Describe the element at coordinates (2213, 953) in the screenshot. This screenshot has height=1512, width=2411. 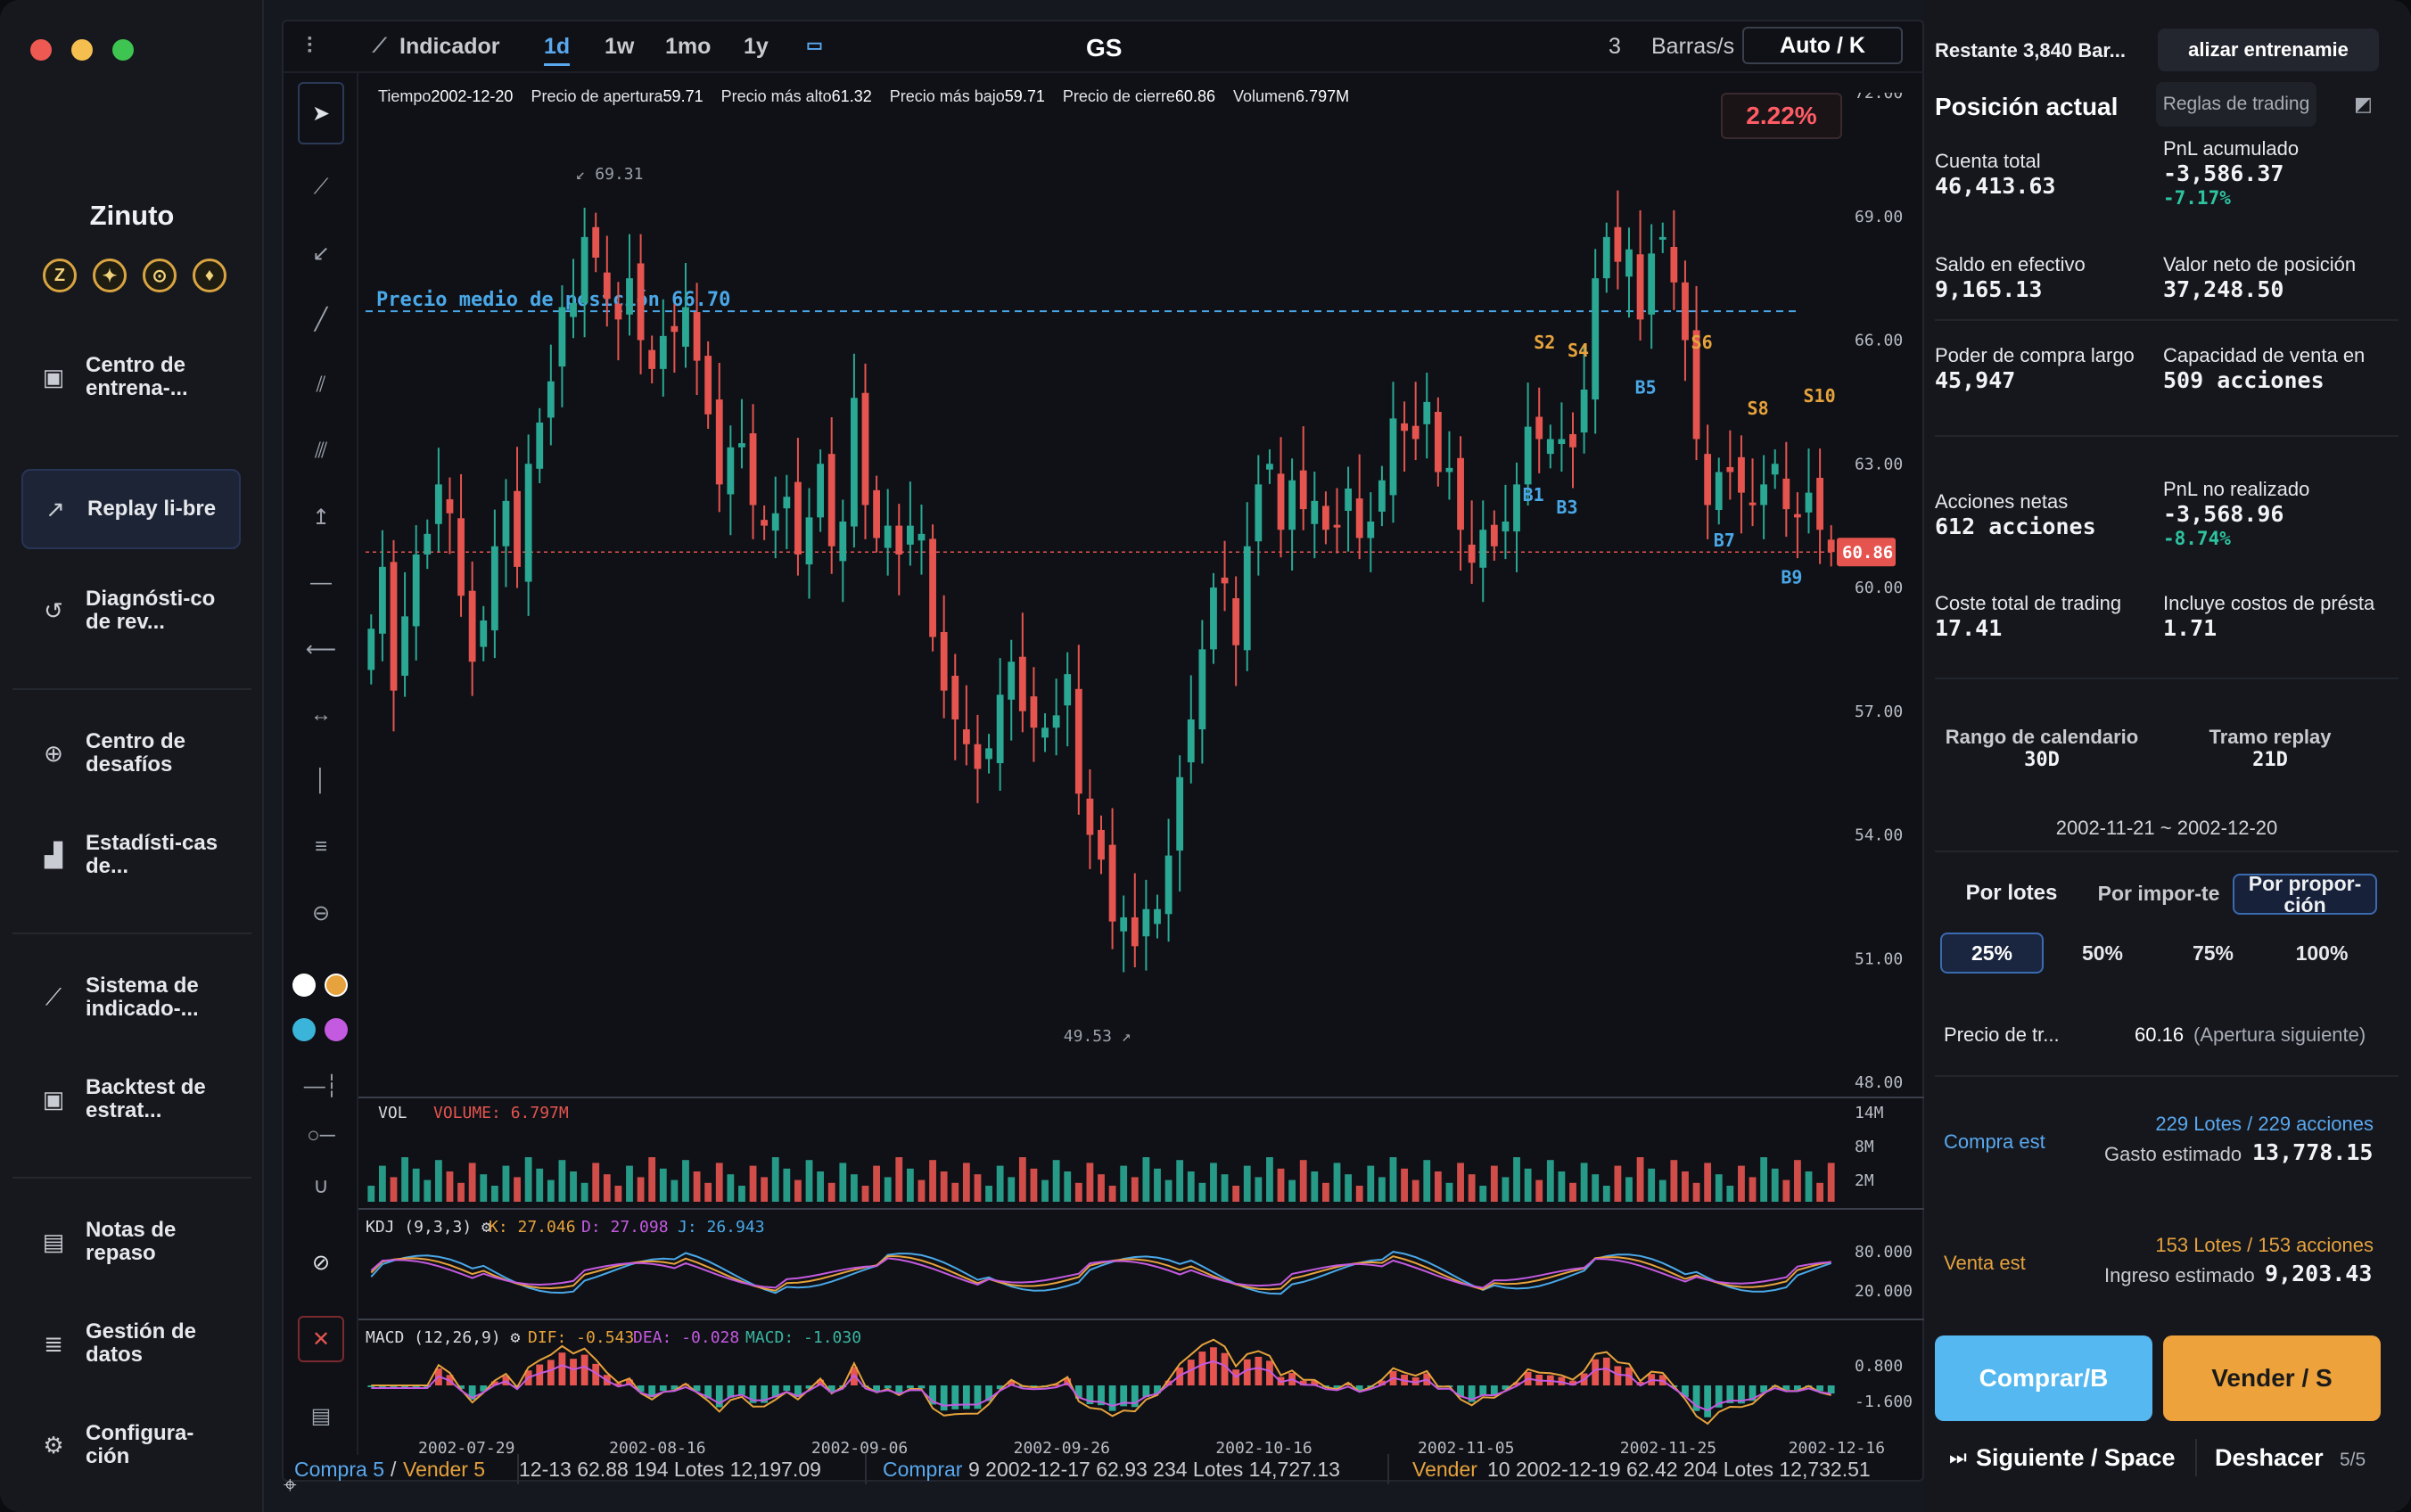
I see `pct-75-button: 75%` at that location.